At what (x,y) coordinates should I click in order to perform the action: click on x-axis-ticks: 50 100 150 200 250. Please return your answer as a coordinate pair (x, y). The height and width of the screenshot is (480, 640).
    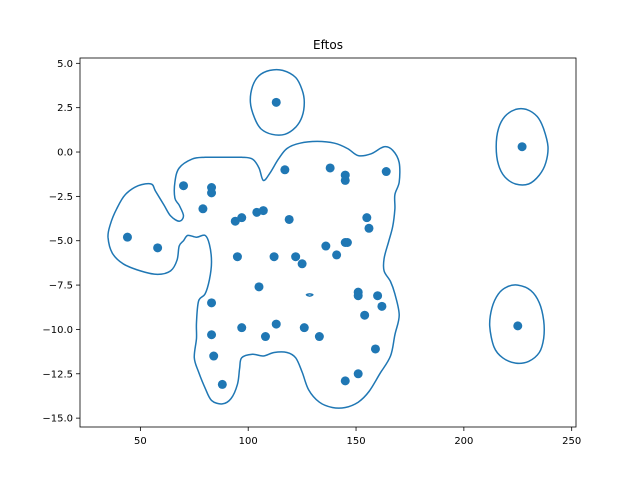
    Looking at the image, I should click on (357, 437).